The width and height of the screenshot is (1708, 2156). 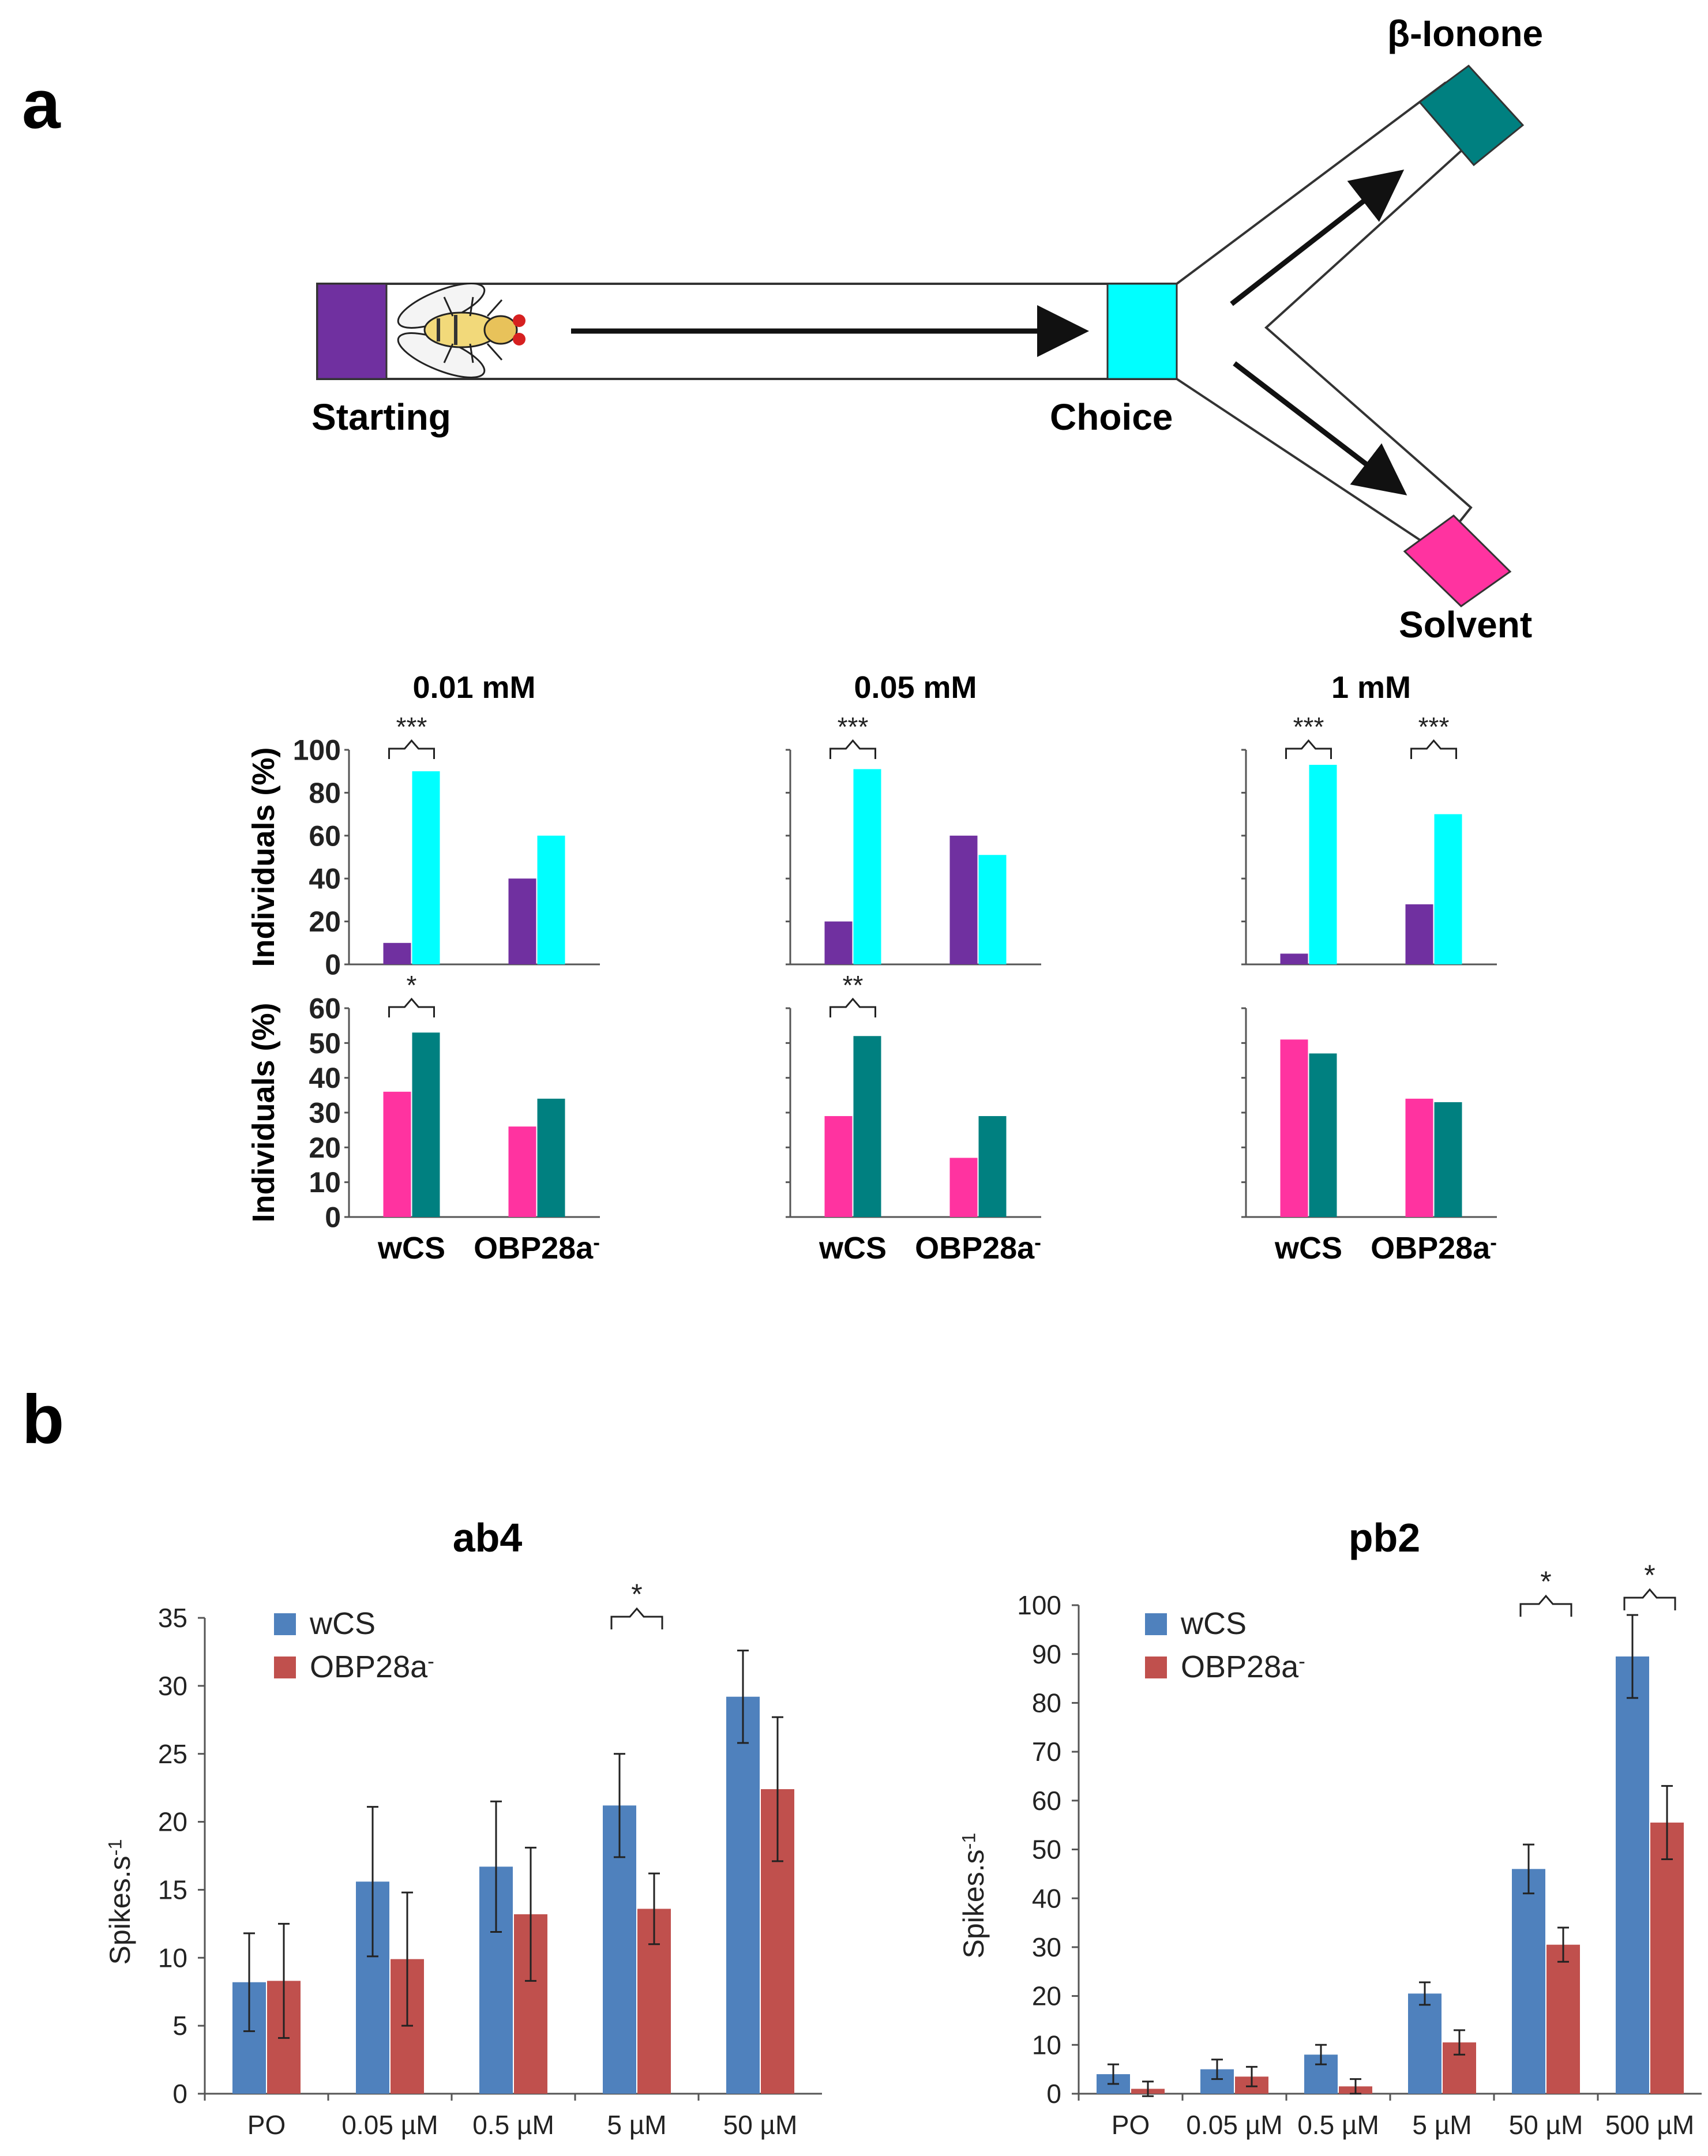 What do you see at coordinates (180, 2026) in the screenshot?
I see `y-tick-label: 5` at bounding box center [180, 2026].